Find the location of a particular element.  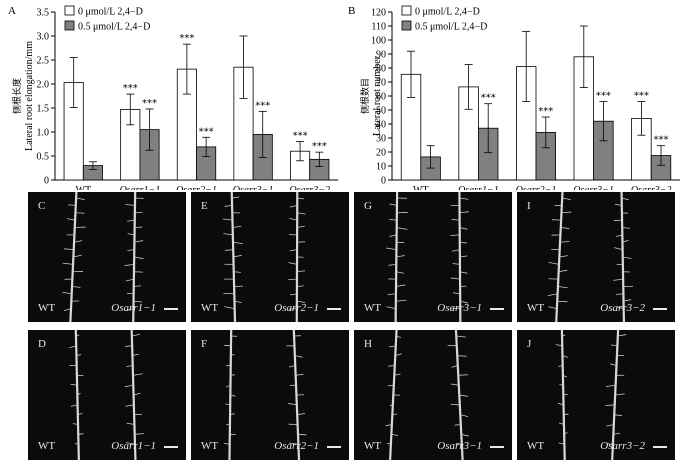

y-tick-label: 0 is located at coordinates (46, 181).